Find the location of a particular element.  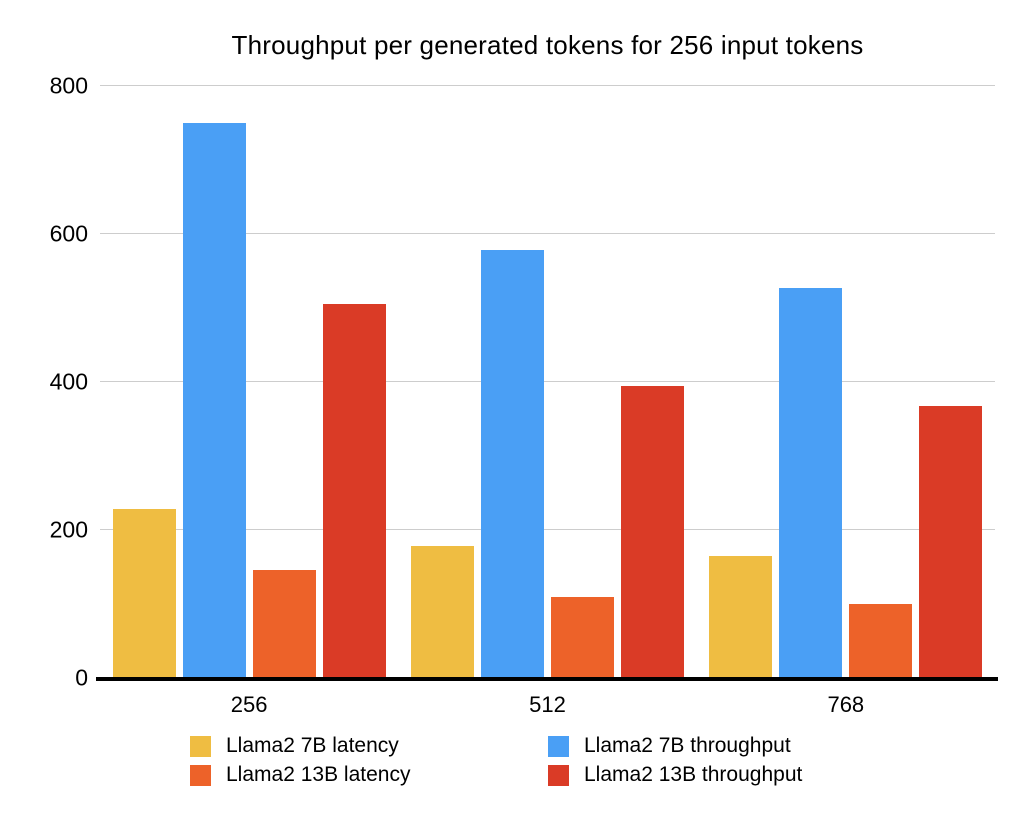

x-tick-label: 256 is located at coordinates (249, 704).